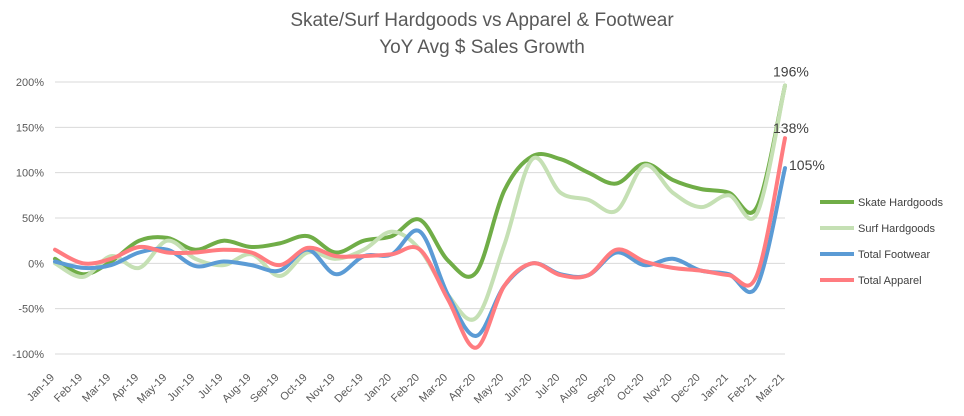 The height and width of the screenshot is (416, 964). I want to click on x-tick-label: Nov-20, so click(658, 389).